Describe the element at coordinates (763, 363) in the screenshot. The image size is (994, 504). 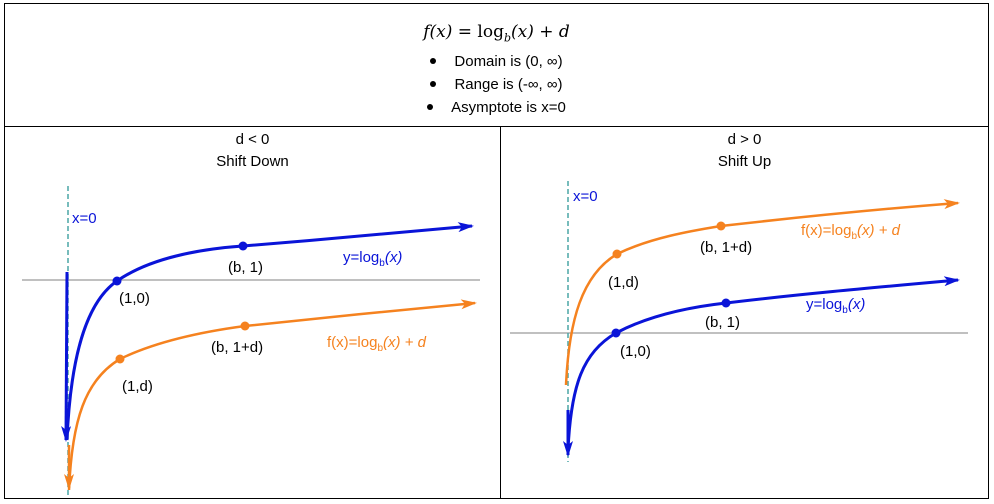
I see `blue-curve` at that location.